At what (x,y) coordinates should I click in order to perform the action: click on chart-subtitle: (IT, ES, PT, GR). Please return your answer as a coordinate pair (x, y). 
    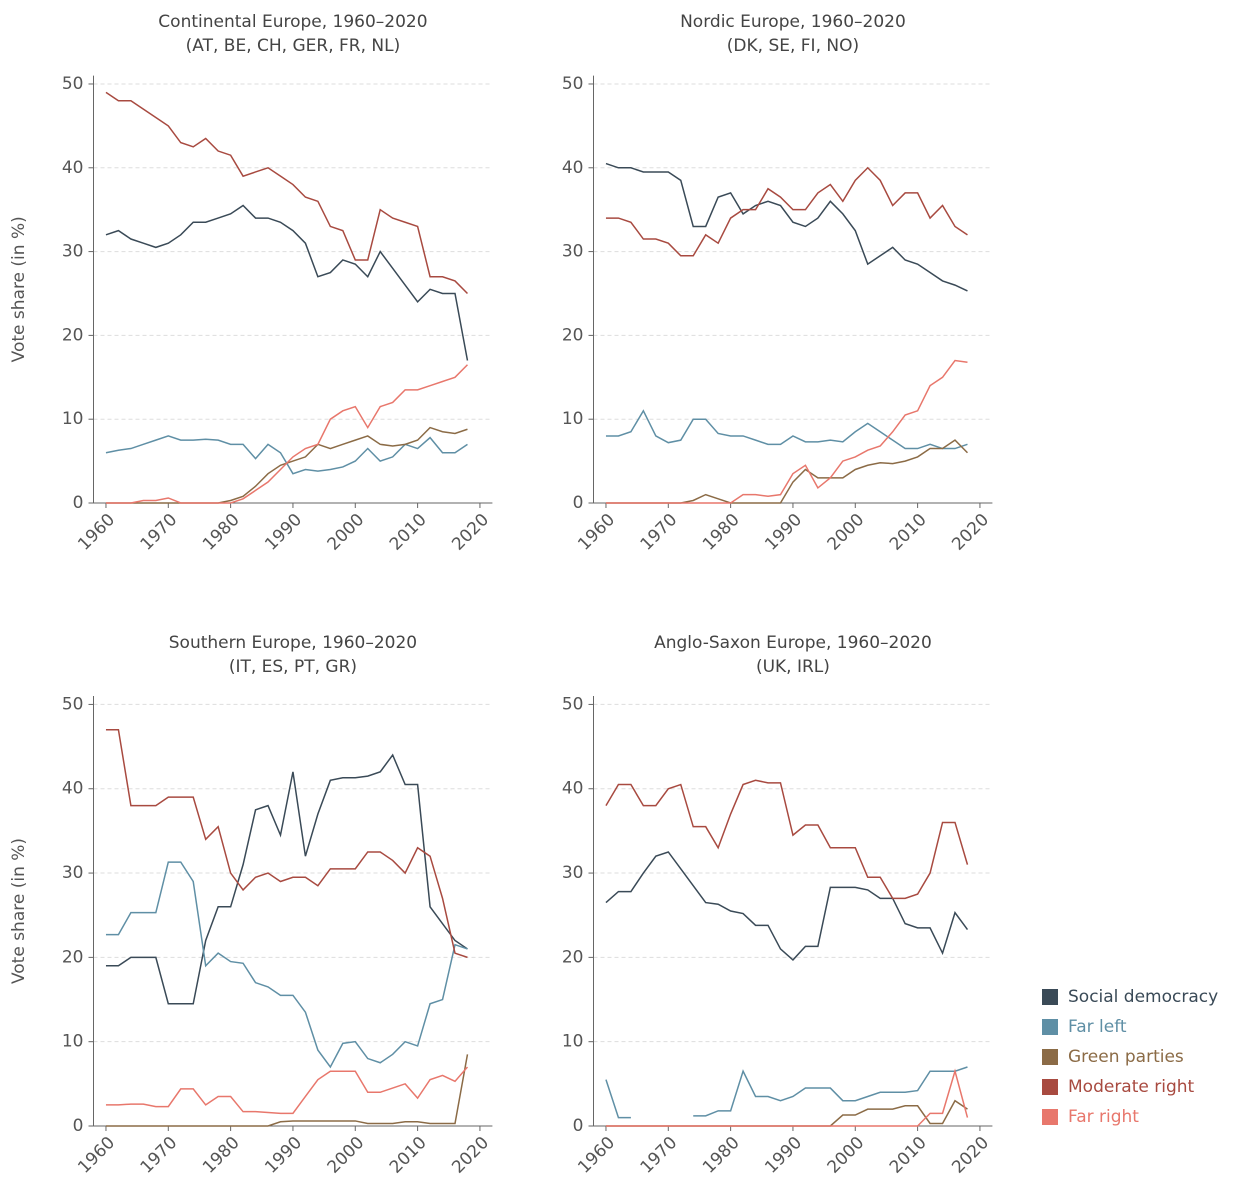
    Looking at the image, I should click on (293, 667).